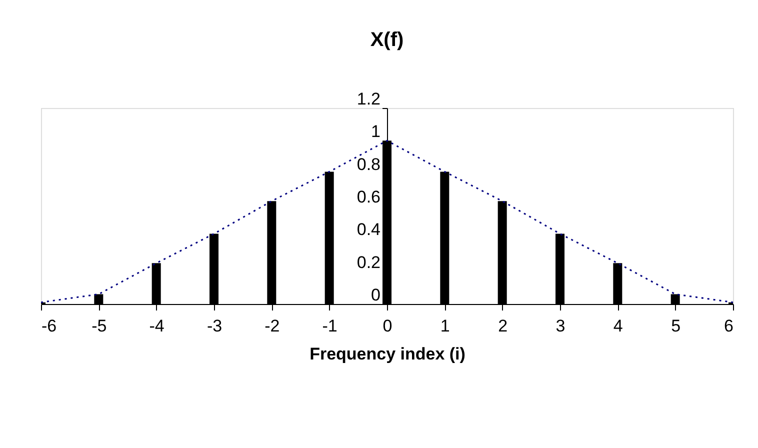 The image size is (758, 448). Describe the element at coordinates (388, 354) in the screenshot. I see `x-axis-title: Frequency index (i)` at that location.